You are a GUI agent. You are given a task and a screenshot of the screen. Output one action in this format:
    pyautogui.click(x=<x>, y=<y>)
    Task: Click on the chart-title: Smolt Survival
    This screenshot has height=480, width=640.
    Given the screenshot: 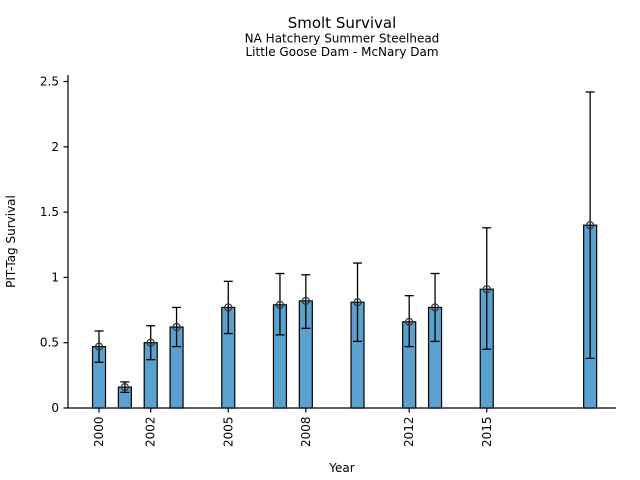 What is the action you would take?
    pyautogui.click(x=342, y=23)
    